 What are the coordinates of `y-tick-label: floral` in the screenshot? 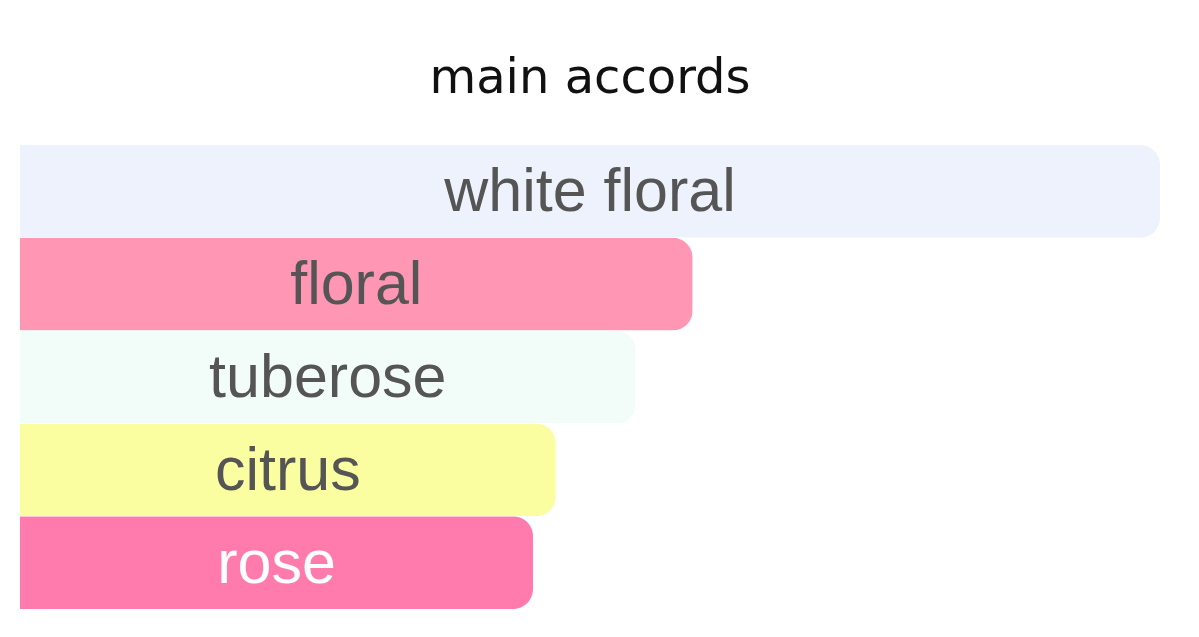 It's located at (356, 283).